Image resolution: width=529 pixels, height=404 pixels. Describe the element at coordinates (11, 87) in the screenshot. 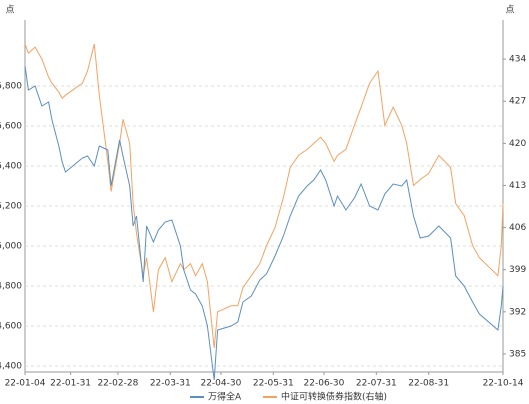

I see `y-tick-label: 5,800` at that location.